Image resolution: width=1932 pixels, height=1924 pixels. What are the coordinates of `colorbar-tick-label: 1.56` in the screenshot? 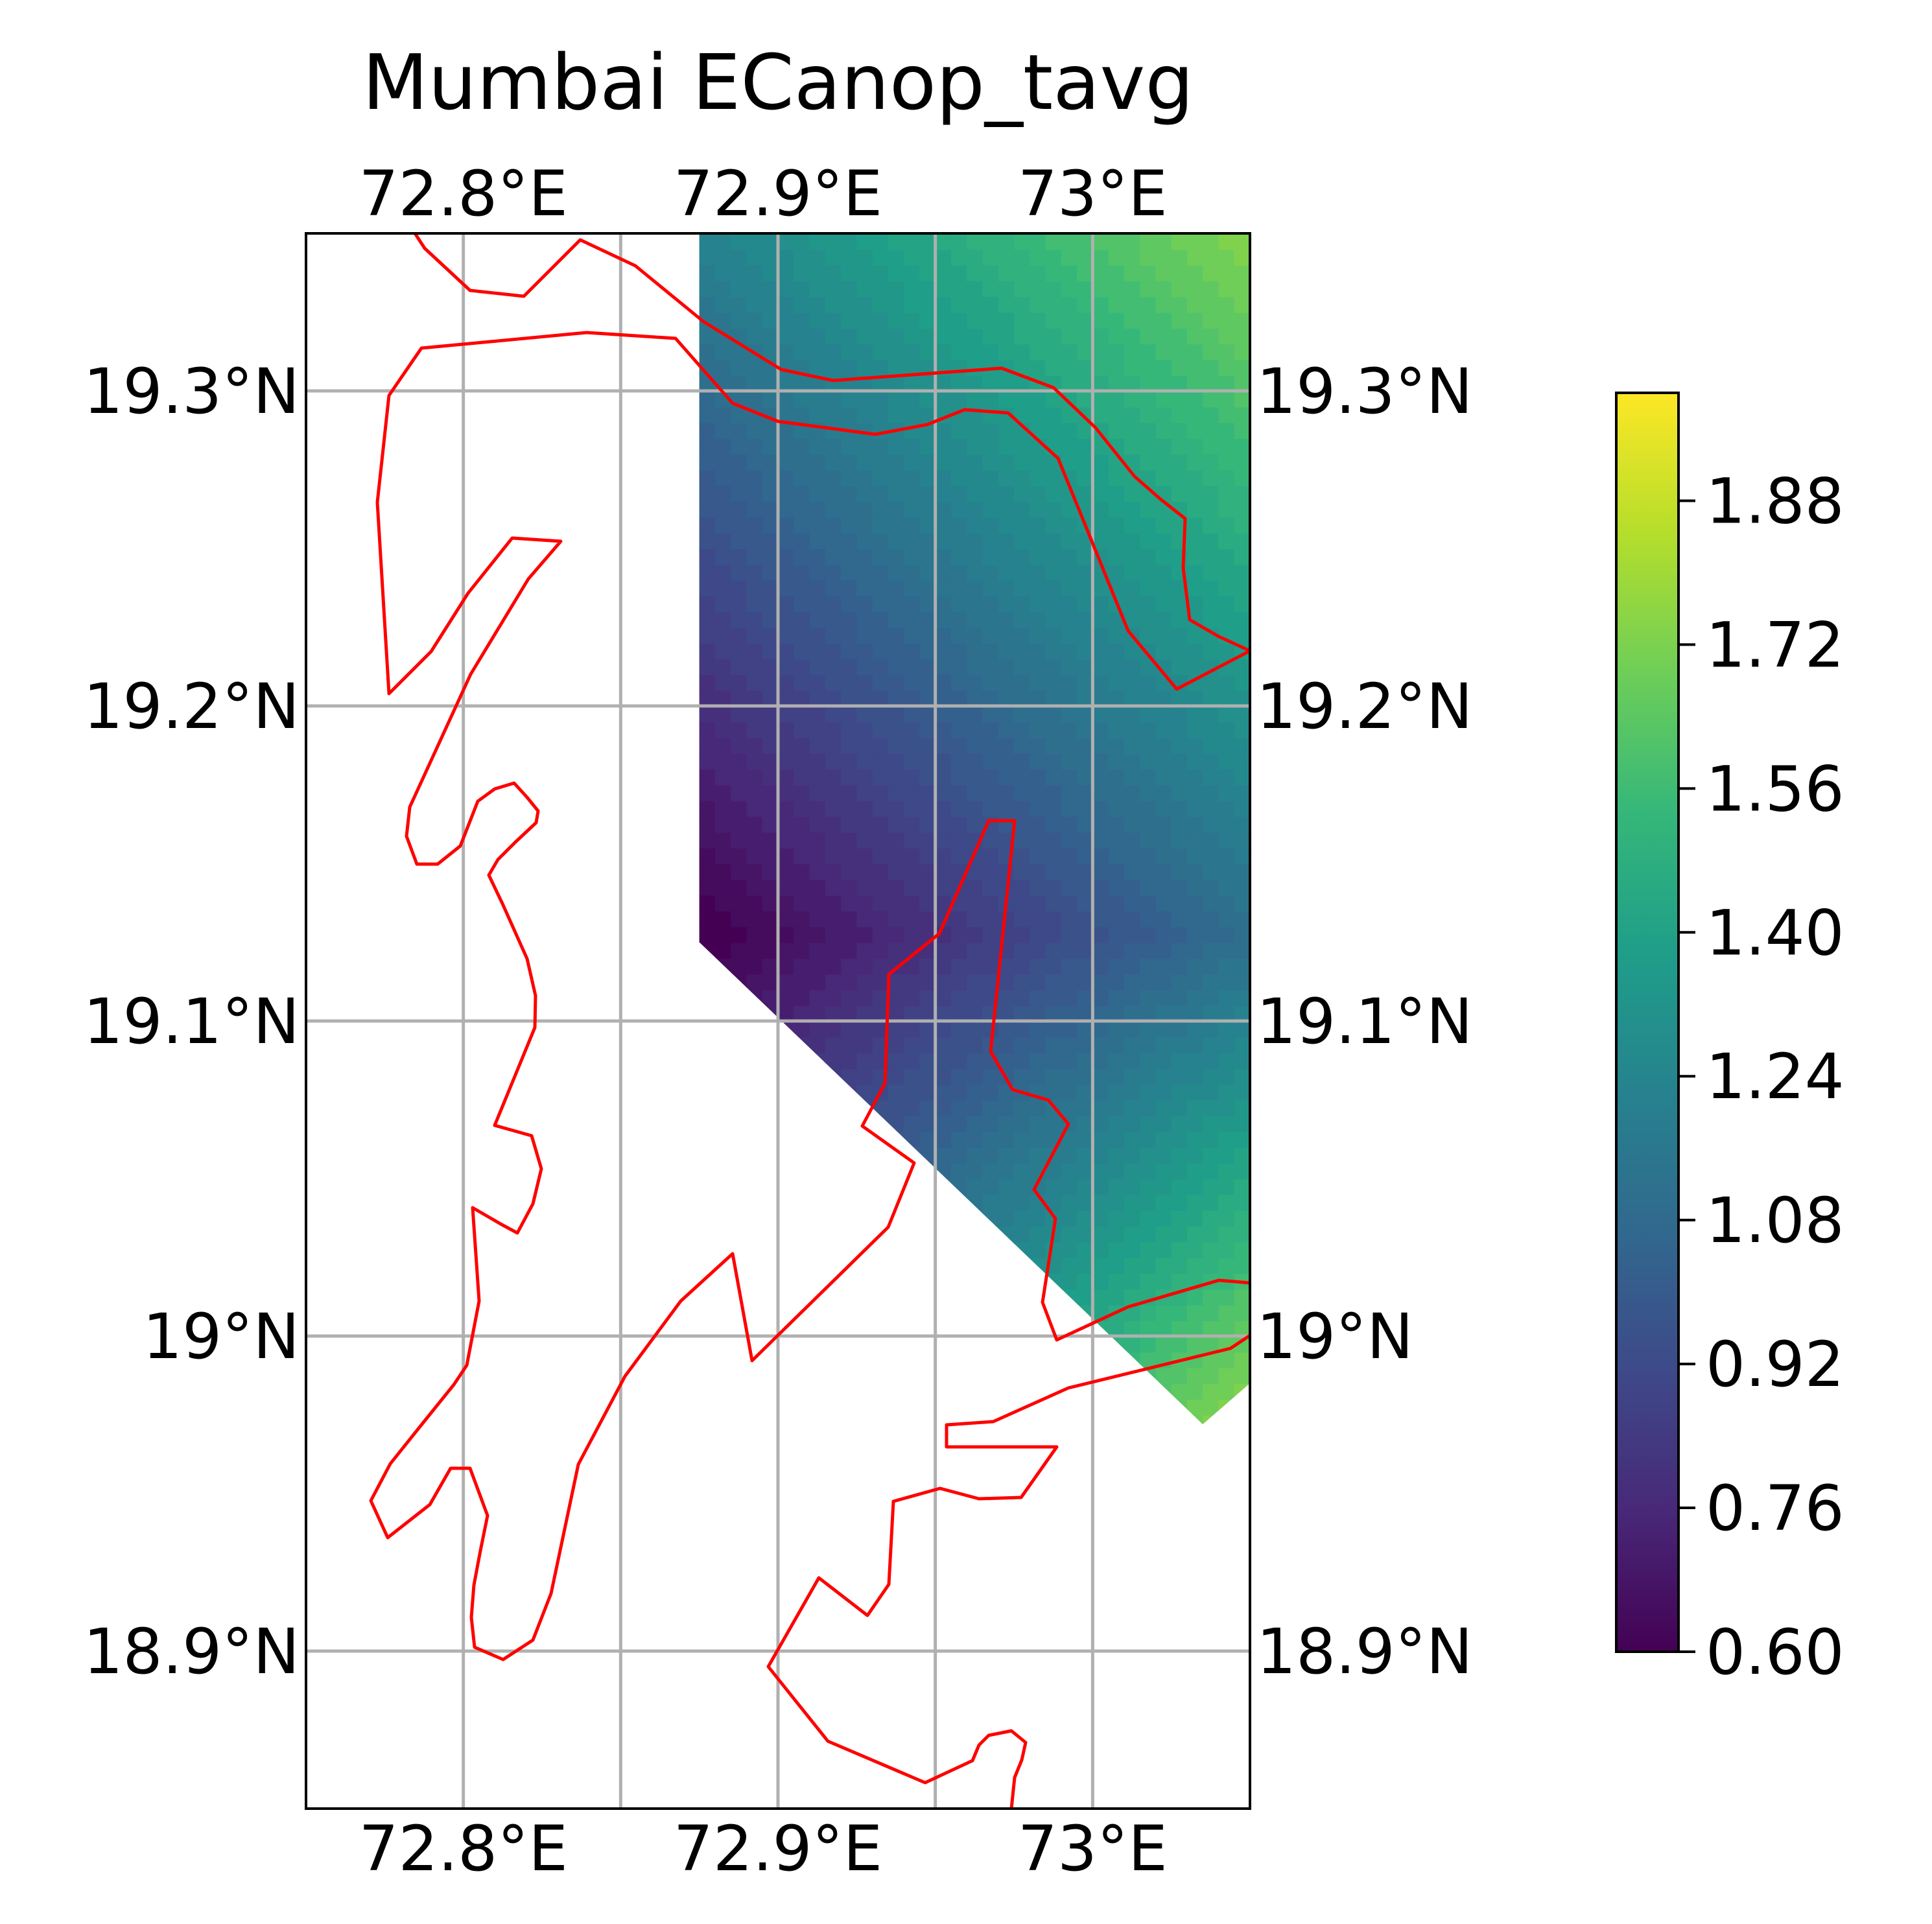 It's located at (1775, 789).